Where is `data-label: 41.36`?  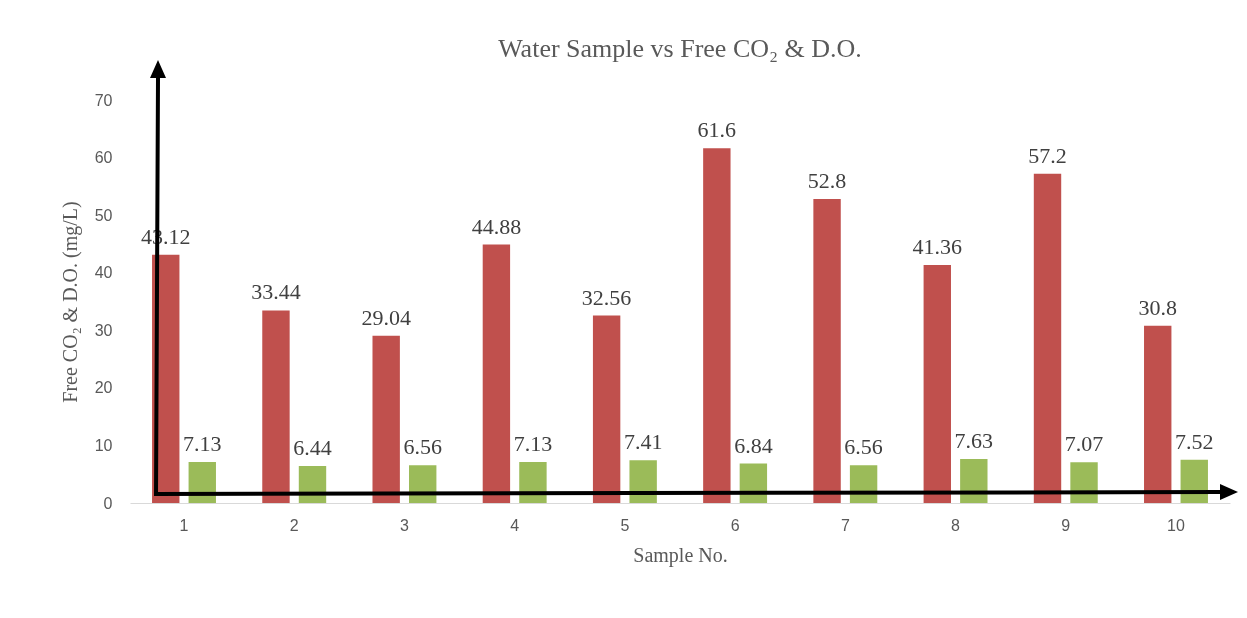 data-label: 41.36 is located at coordinates (937, 246).